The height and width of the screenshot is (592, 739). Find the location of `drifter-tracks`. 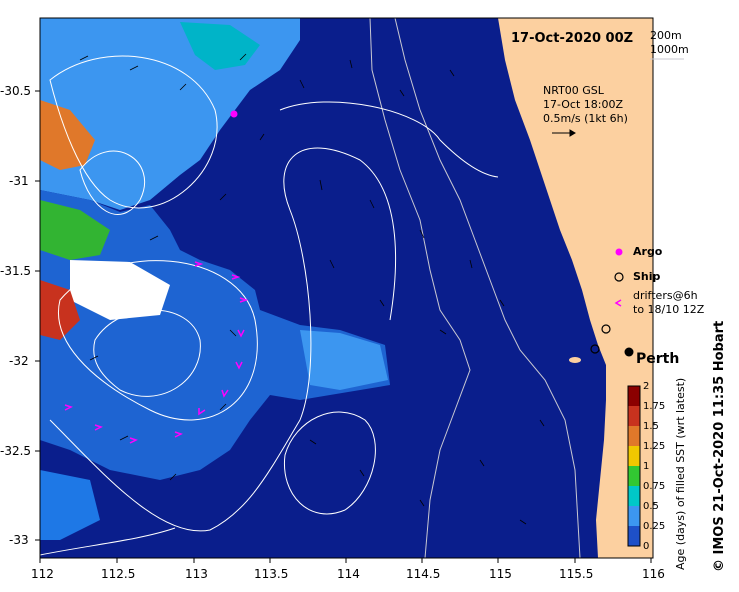

drifter-tracks is located at coordinates (156, 352).